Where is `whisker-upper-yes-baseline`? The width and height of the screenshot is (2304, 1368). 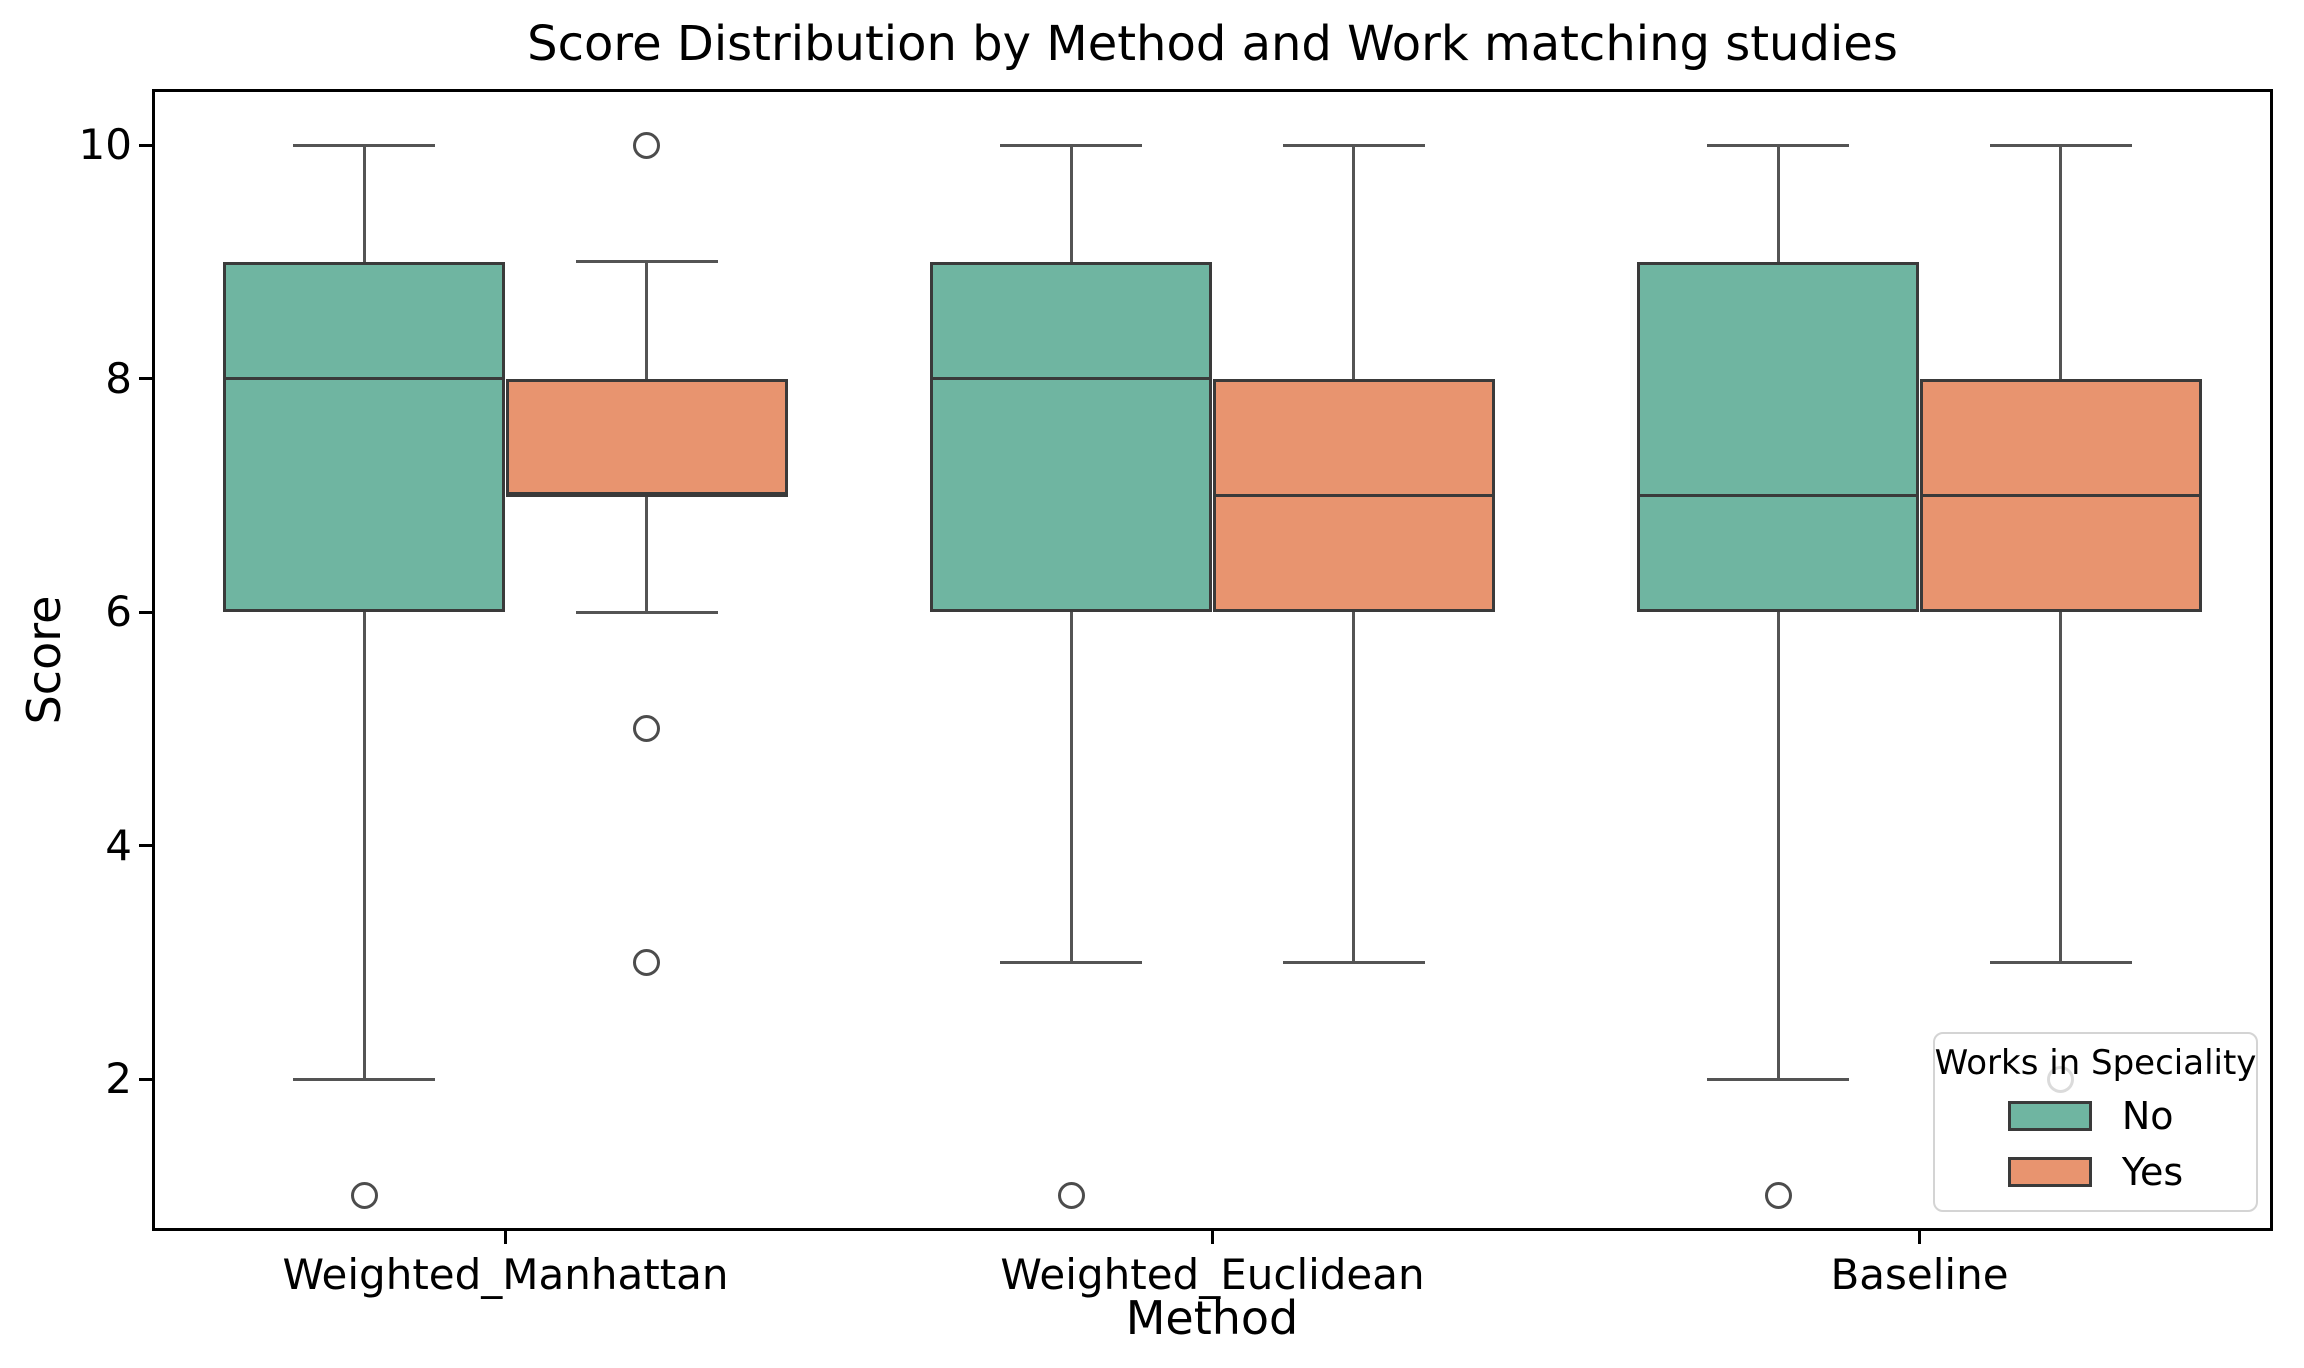 whisker-upper-yes-baseline is located at coordinates (2061, 262).